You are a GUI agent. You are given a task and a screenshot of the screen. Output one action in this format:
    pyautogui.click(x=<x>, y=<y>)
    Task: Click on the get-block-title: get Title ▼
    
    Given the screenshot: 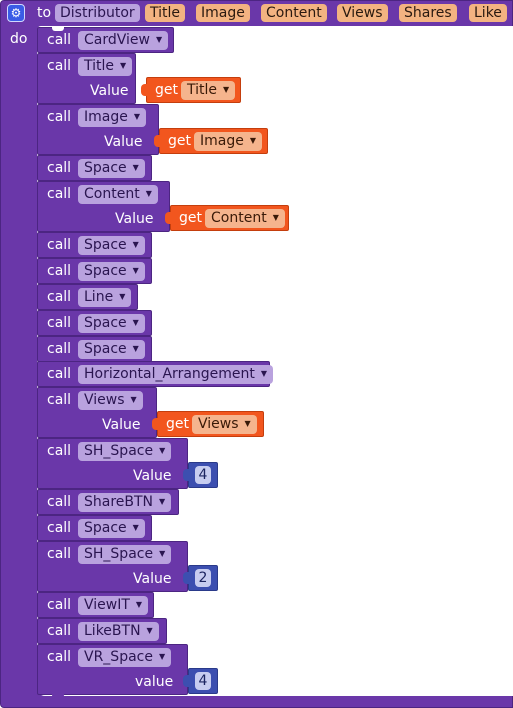 What is the action you would take?
    pyautogui.click(x=191, y=90)
    